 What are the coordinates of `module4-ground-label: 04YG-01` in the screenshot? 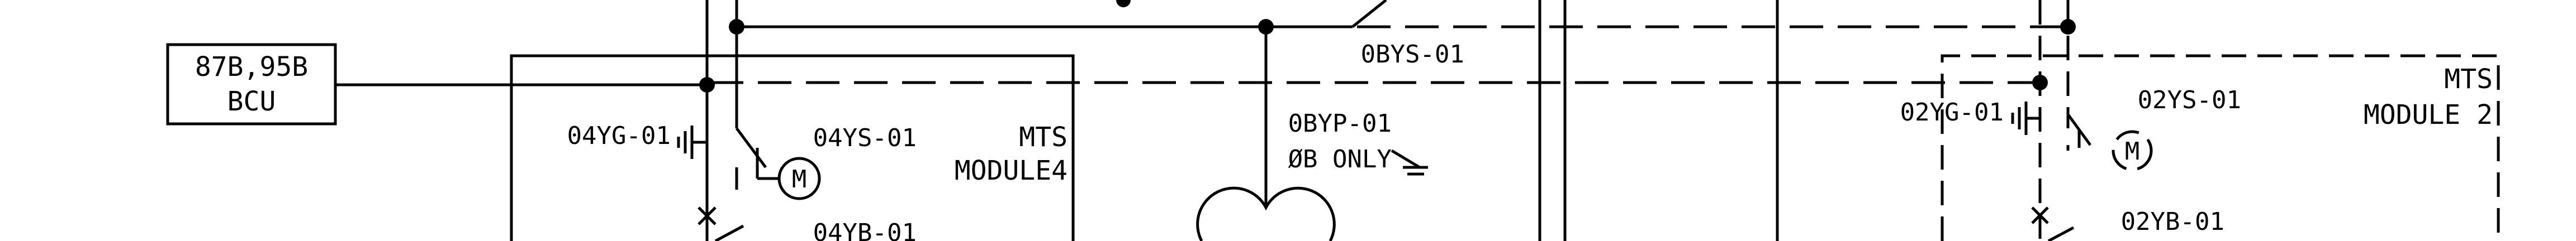 It's located at (619, 136).